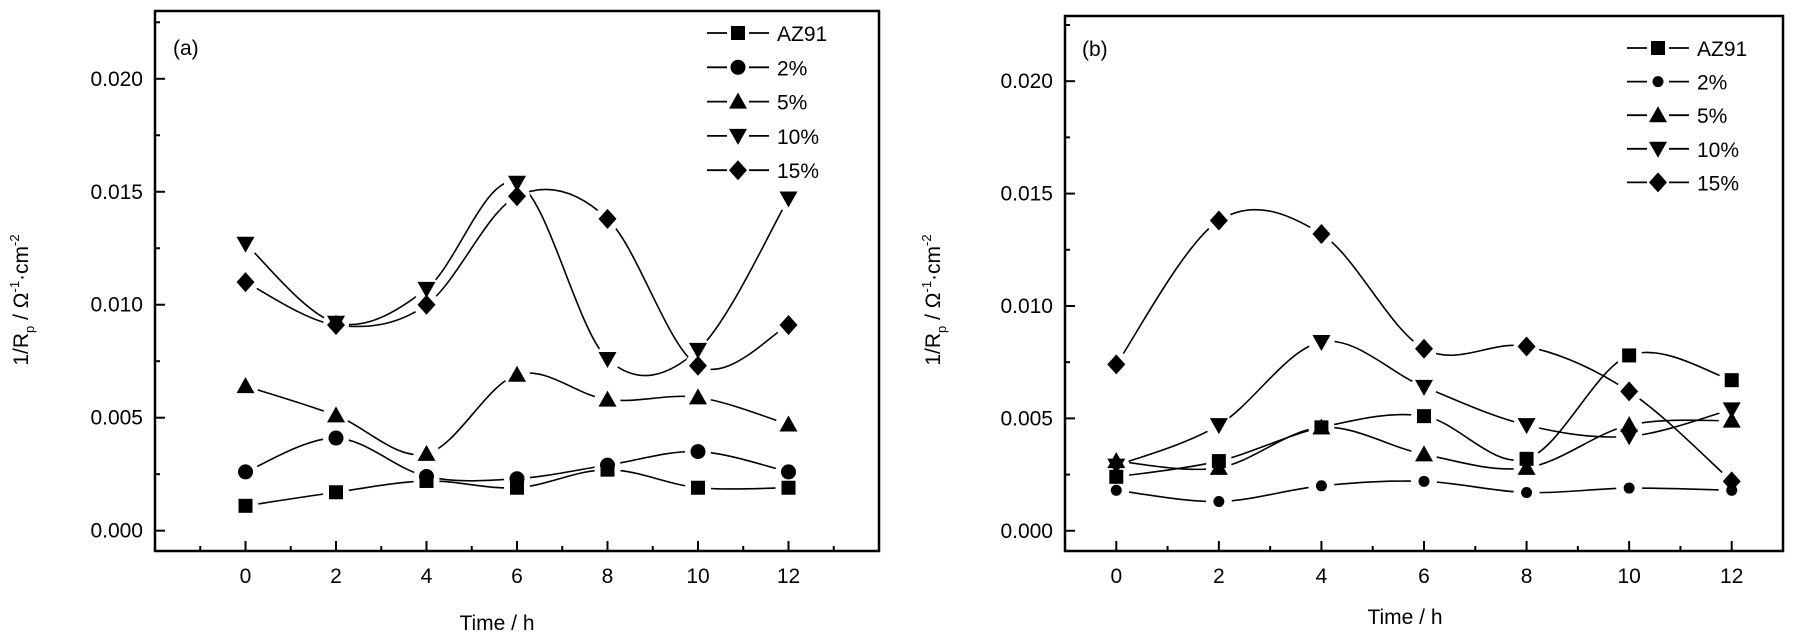 This screenshot has width=1802, height=637. Describe the element at coordinates (926, 287) in the screenshot. I see `y-axis-title-sup1: -1` at that location.